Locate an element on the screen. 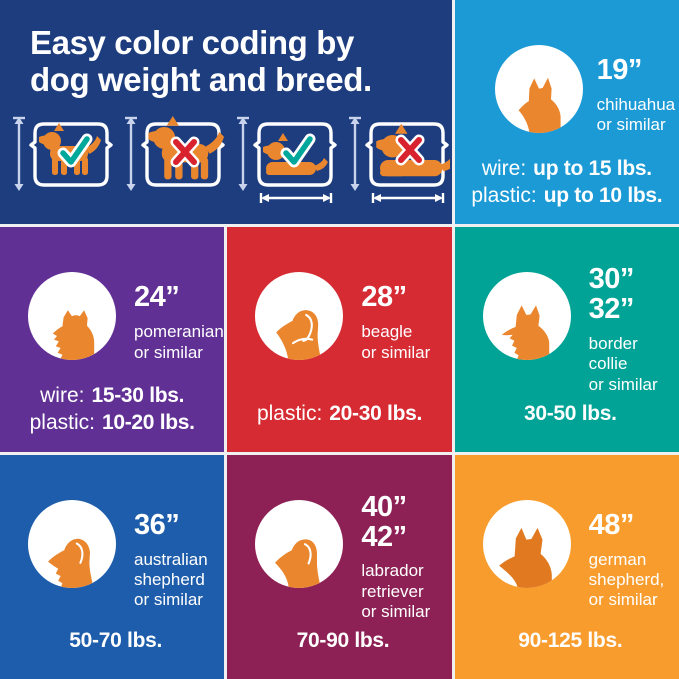 This screenshot has height=679, width=679. weight-range: 30-50 lbs. is located at coordinates (570, 413).